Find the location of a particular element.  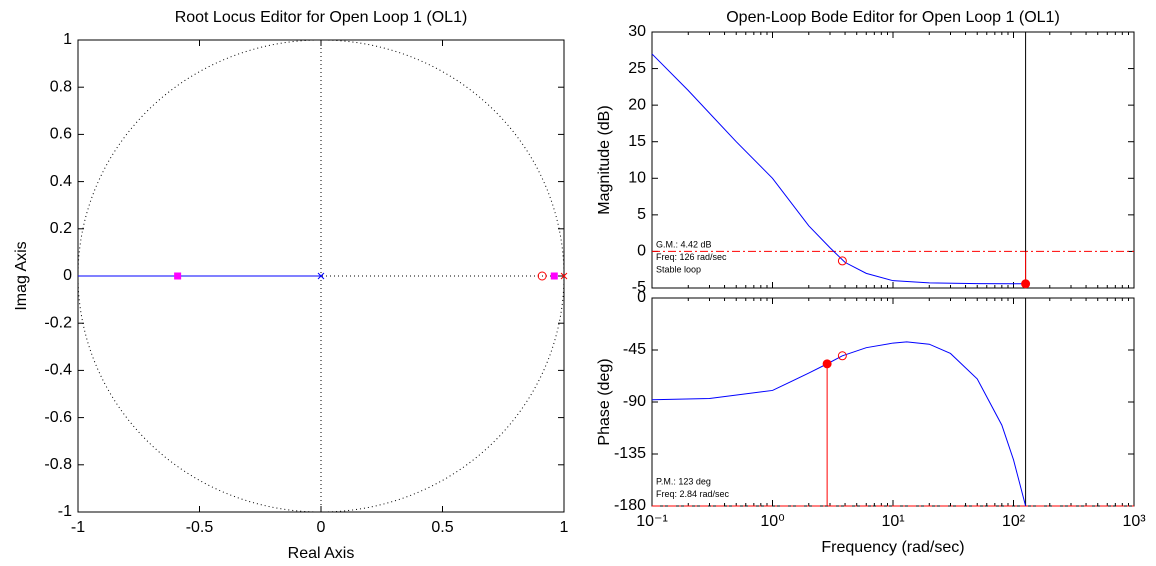

chart-title: Root Locus Editor for Open Loop 1 (OL1) is located at coordinates (321, 17).